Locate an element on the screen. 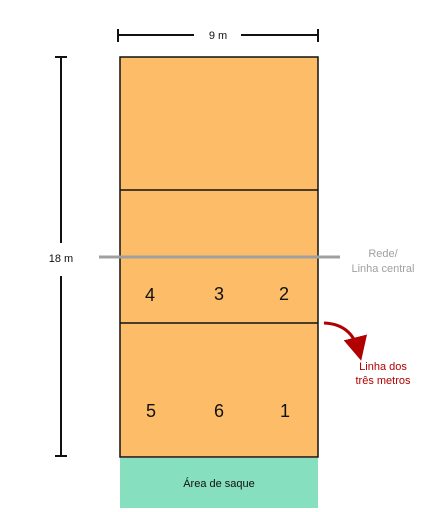 Image resolution: width=441 pixels, height=512 pixels. width-label: 9 m is located at coordinates (218, 36).